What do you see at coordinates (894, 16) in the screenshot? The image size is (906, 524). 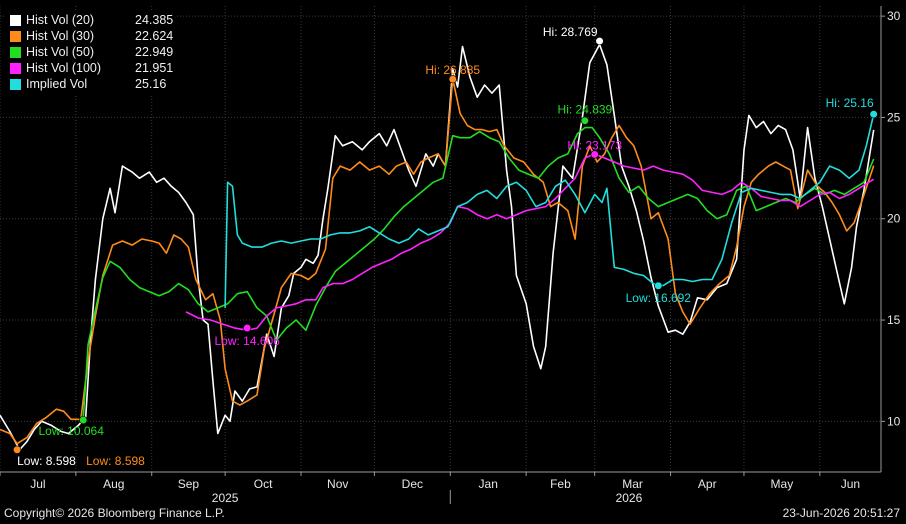 I see `y-tick-label: 30` at bounding box center [894, 16].